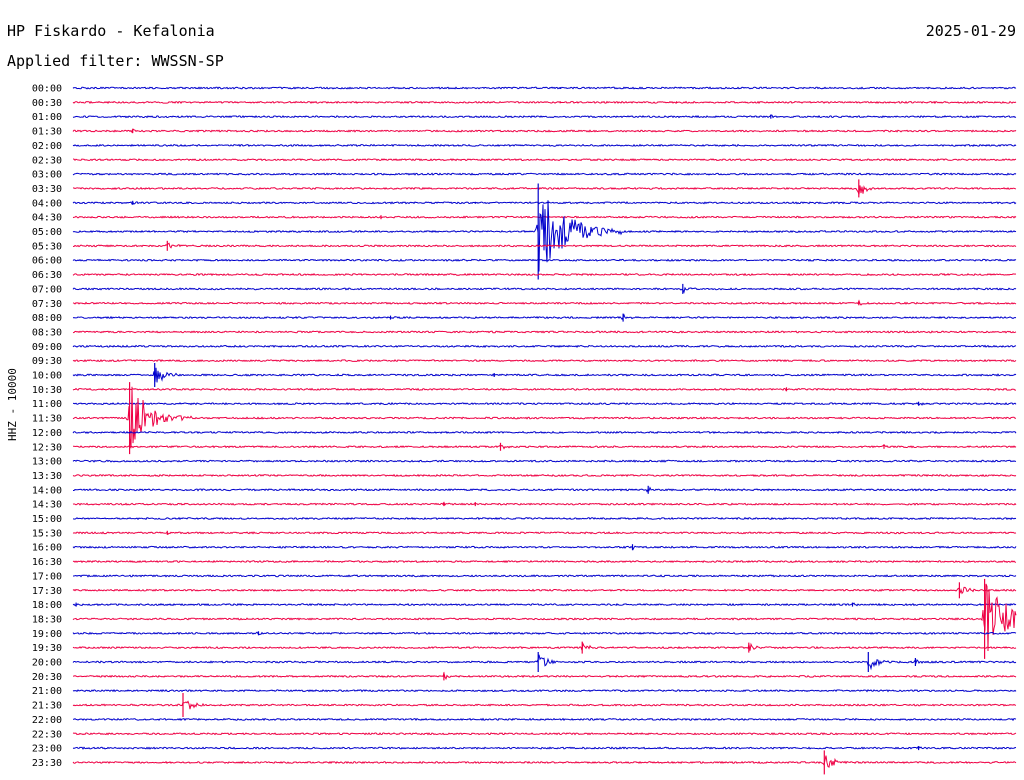  What do you see at coordinates (47, 519) in the screenshot?
I see `time-tick-label: 15:00` at bounding box center [47, 519].